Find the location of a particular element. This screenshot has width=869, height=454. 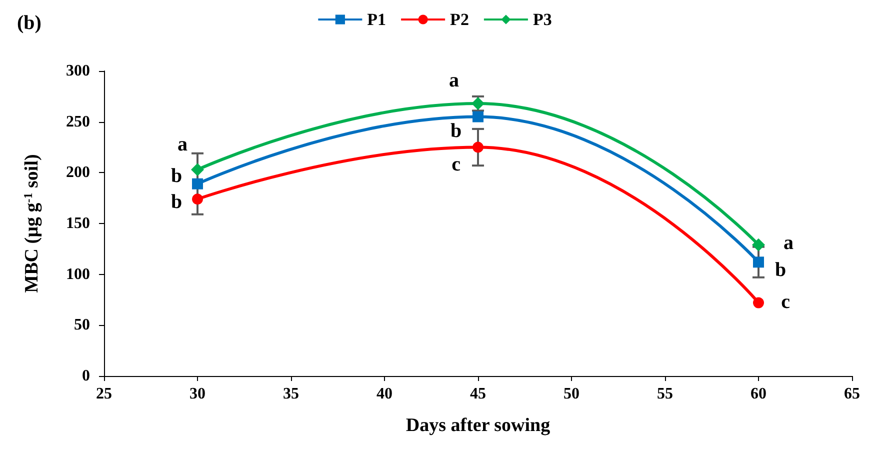

x-tick-label: 40 is located at coordinates (384, 394).